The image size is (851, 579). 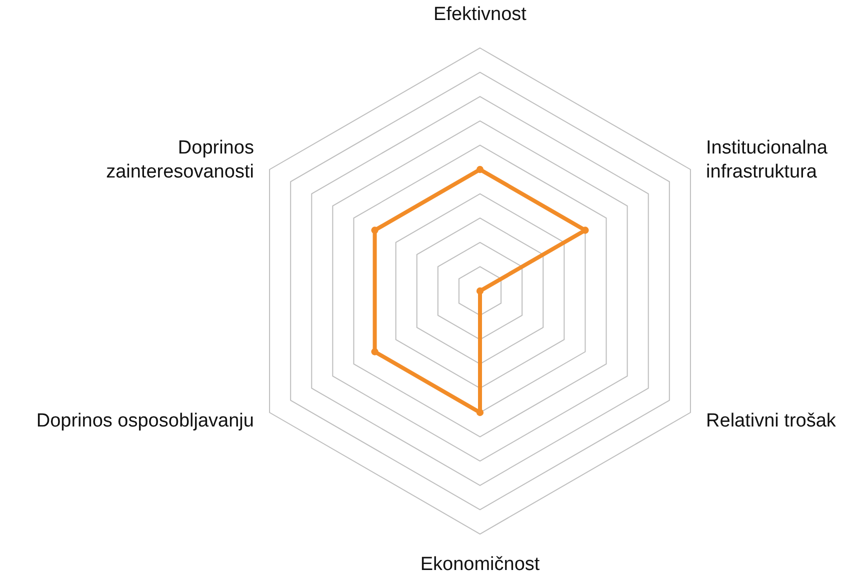 What do you see at coordinates (481, 14) in the screenshot?
I see `spoke-label: Efektivnost` at bounding box center [481, 14].